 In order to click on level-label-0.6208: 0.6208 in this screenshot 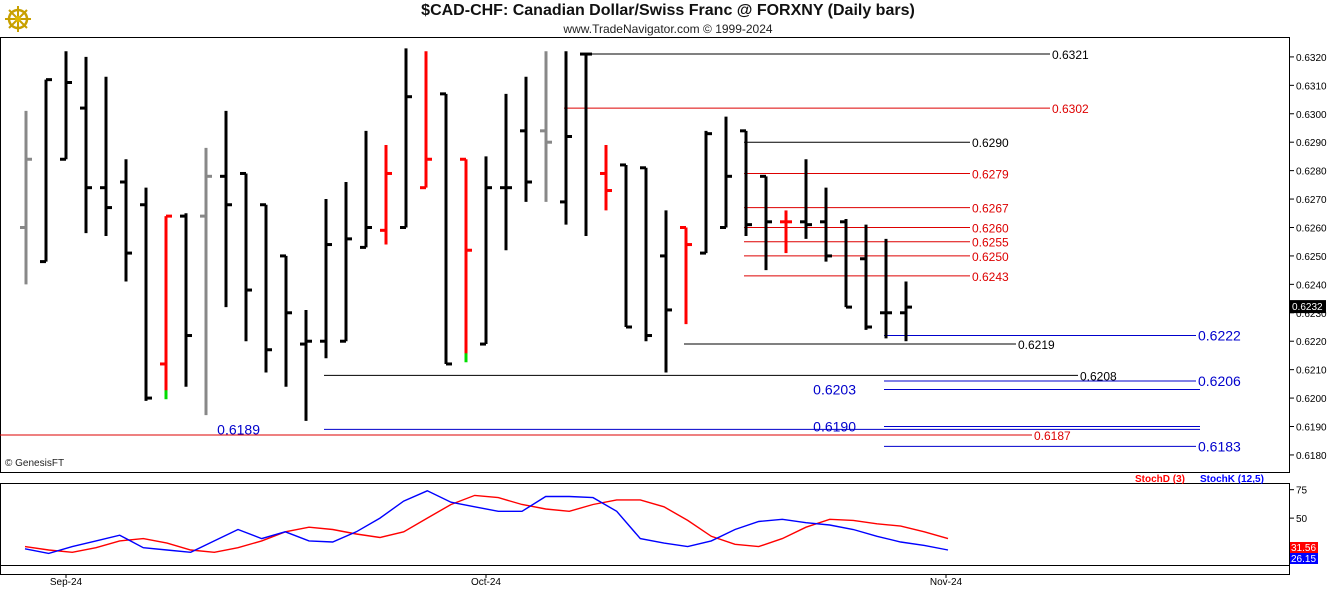, I will do `click(1098, 376)`.